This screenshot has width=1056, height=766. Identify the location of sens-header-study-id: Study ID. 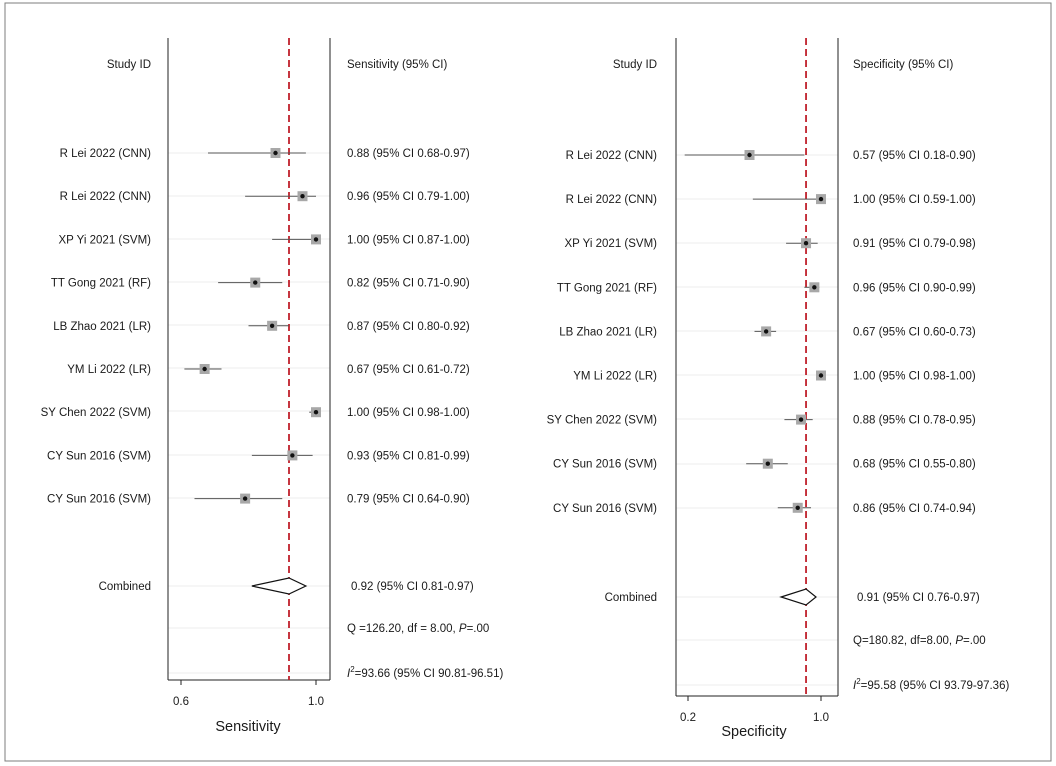
(129, 65).